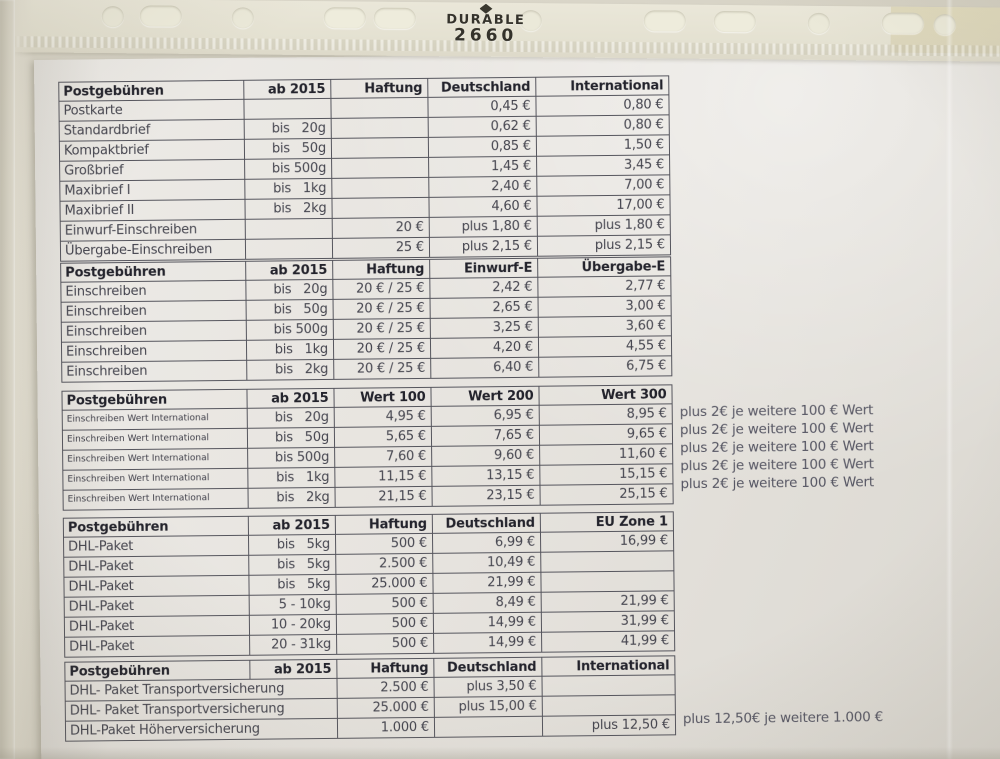  Describe the element at coordinates (608, 641) in the screenshot. I see `cell-value: 41,99 €` at that location.